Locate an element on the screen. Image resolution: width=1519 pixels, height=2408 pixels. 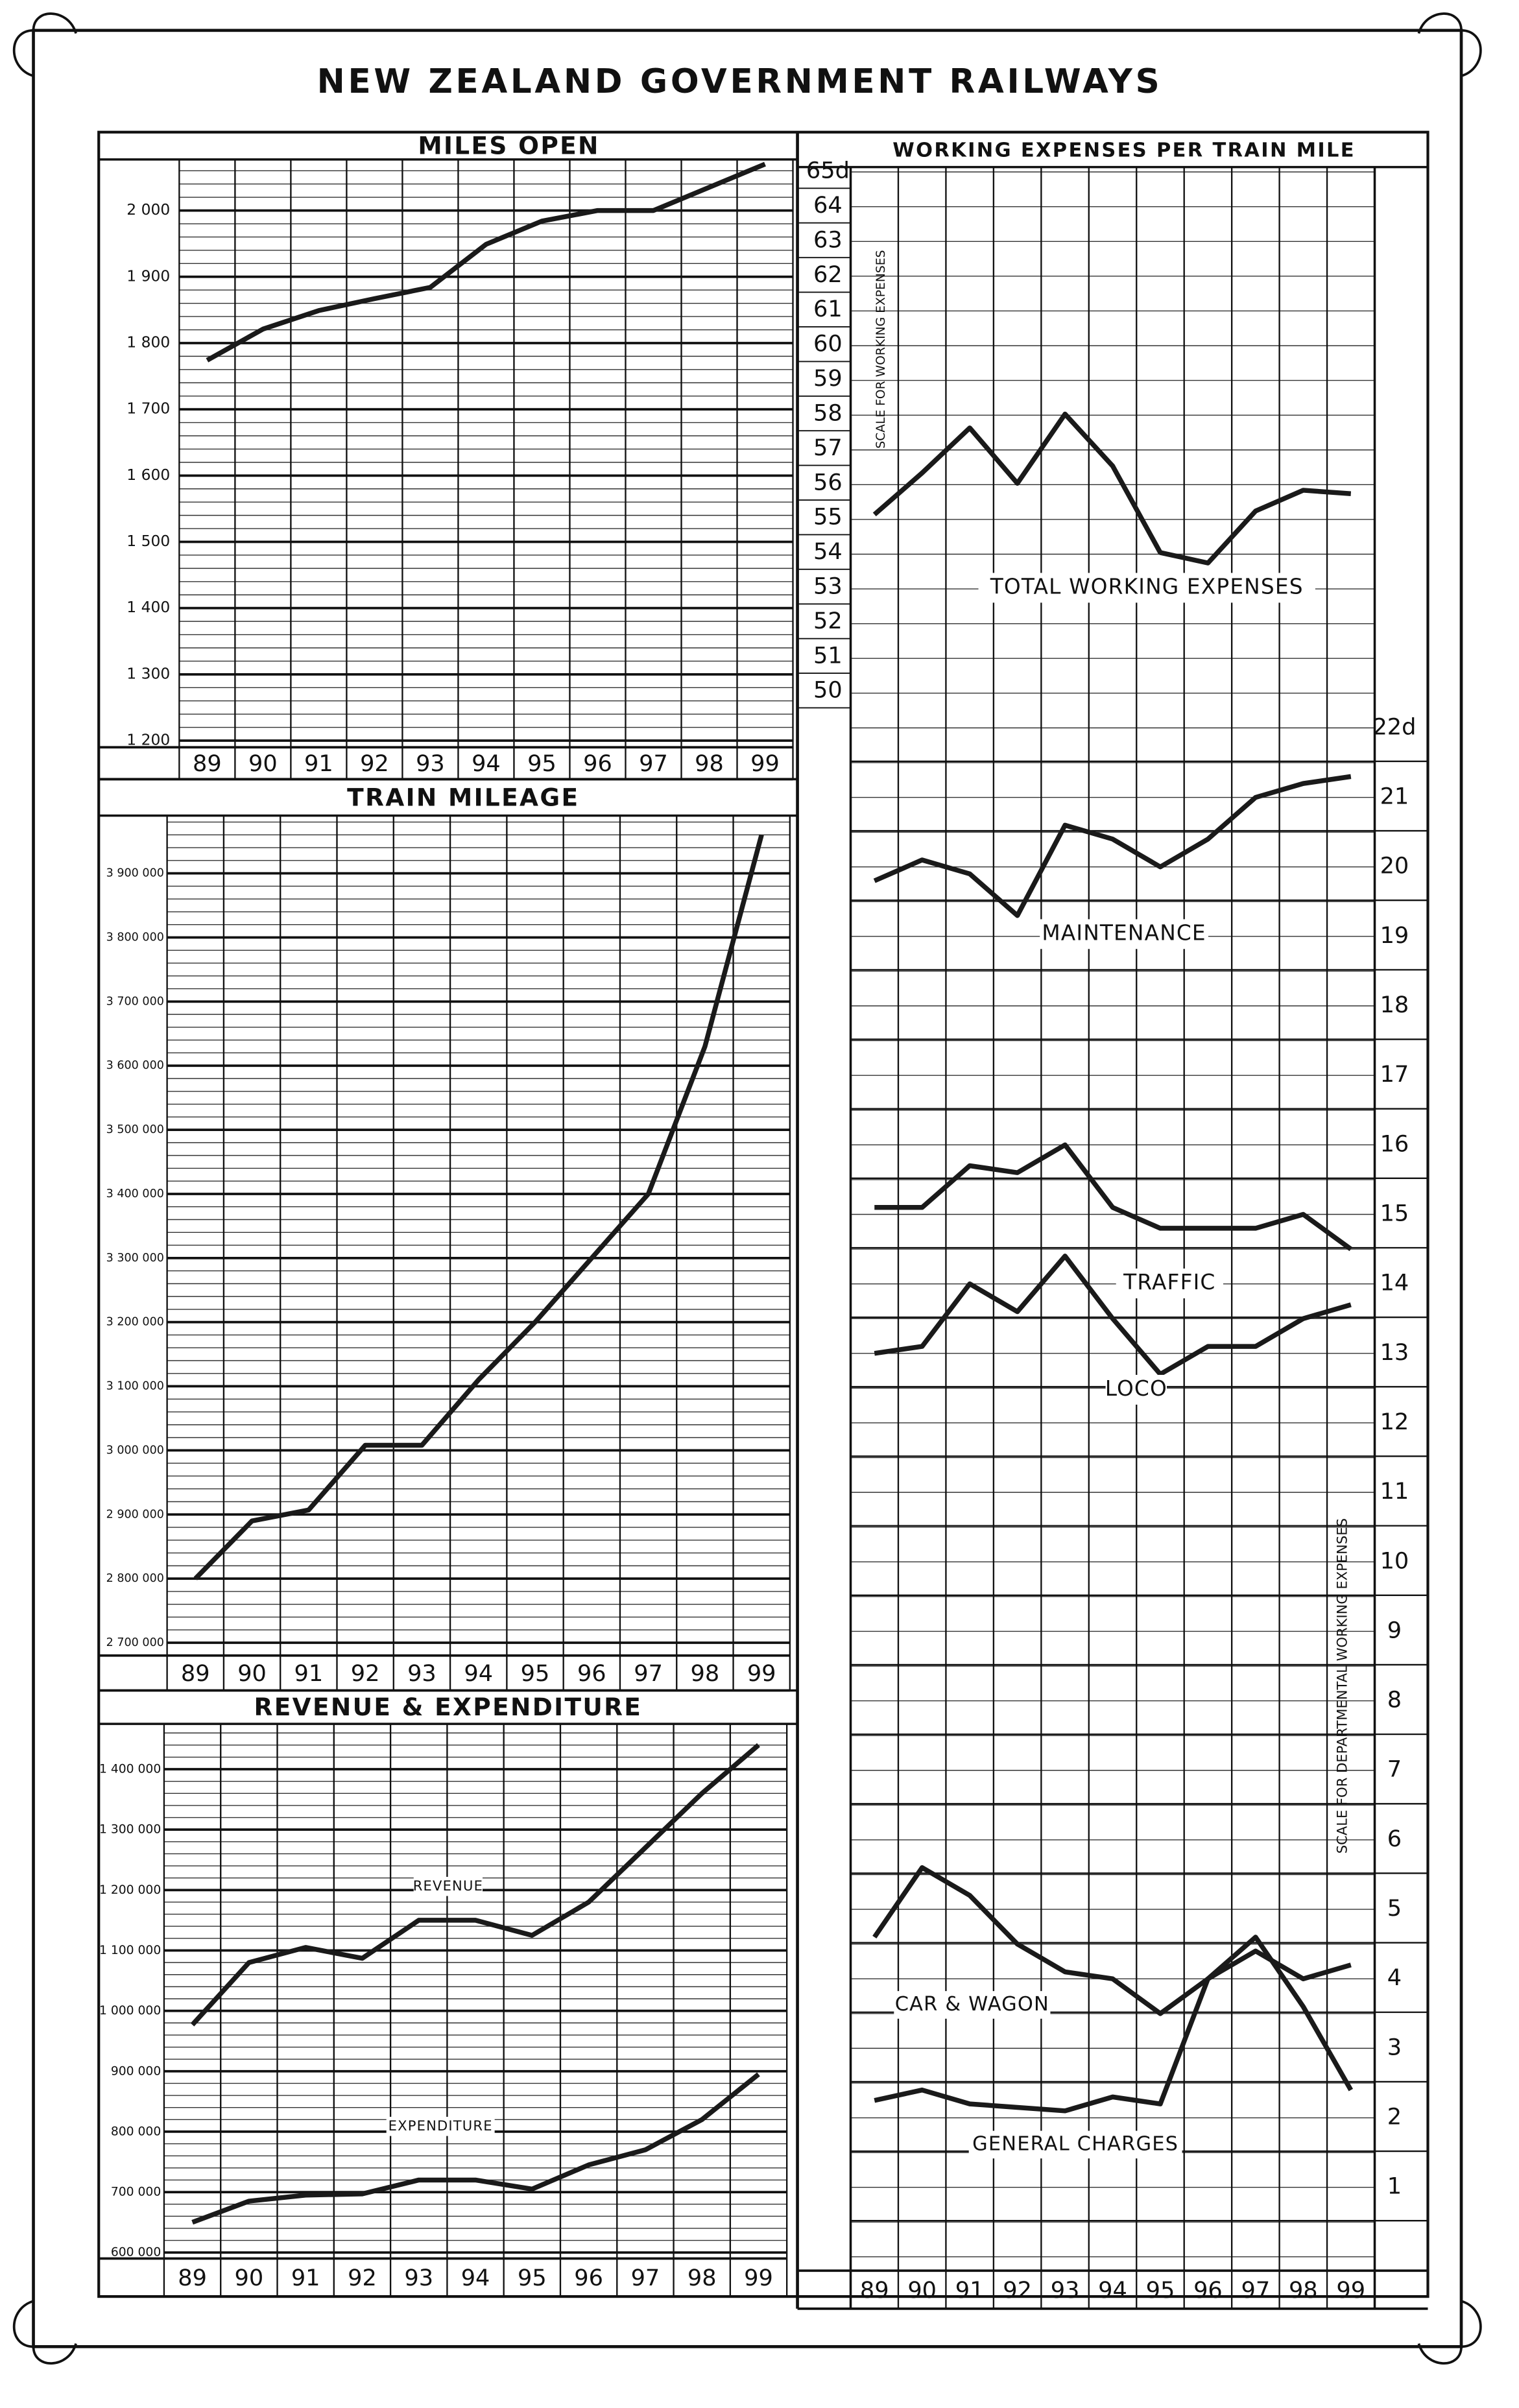
x-tick-label: 90 is located at coordinates (249, 2278).